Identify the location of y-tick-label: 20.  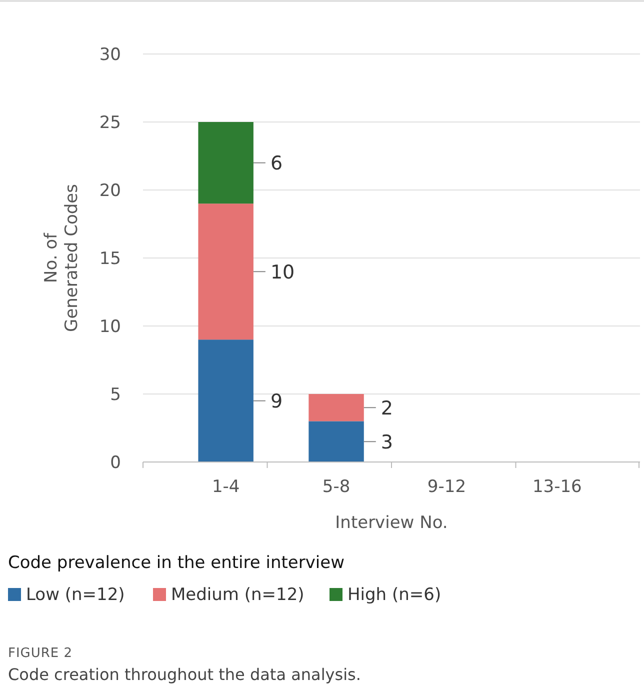
(110, 190).